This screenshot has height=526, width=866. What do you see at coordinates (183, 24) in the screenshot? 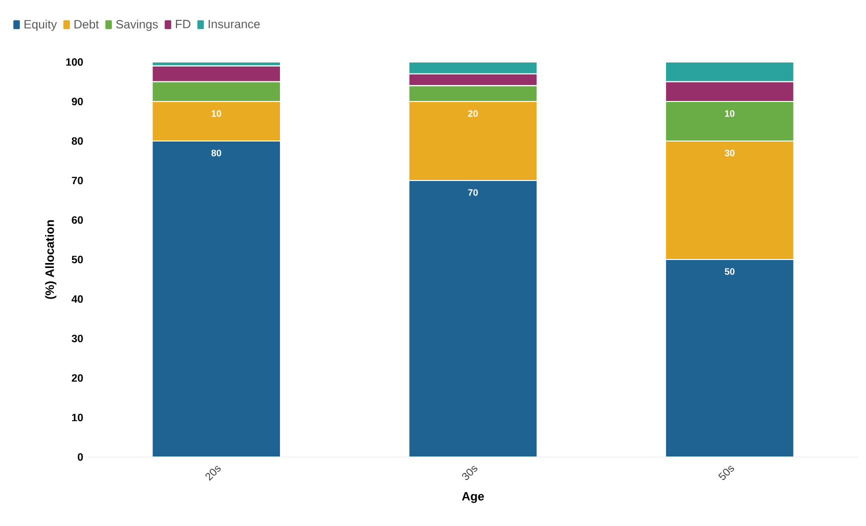
I see `legend-label: FD` at bounding box center [183, 24].